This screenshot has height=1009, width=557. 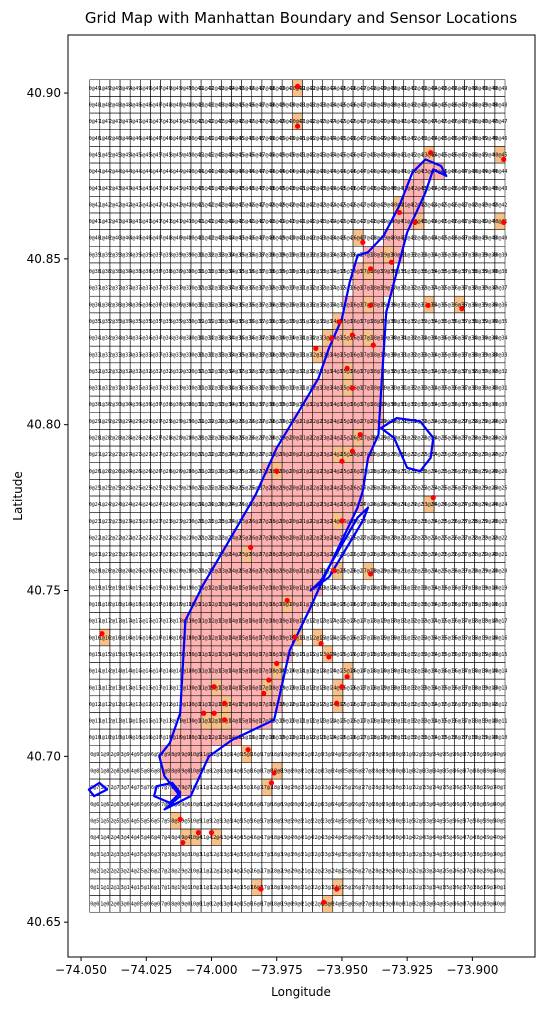 What do you see at coordinates (226, 638) in the screenshot?
I see `grid-cell-label: 13@16` at bounding box center [226, 638].